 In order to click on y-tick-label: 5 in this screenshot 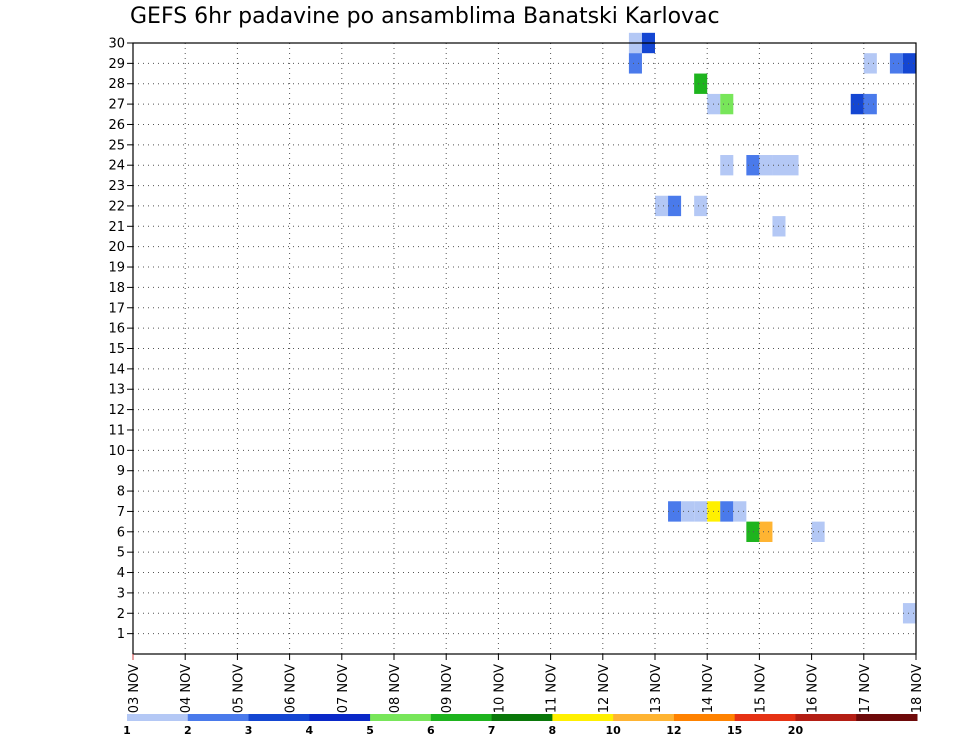, I will do `click(121, 553)`.